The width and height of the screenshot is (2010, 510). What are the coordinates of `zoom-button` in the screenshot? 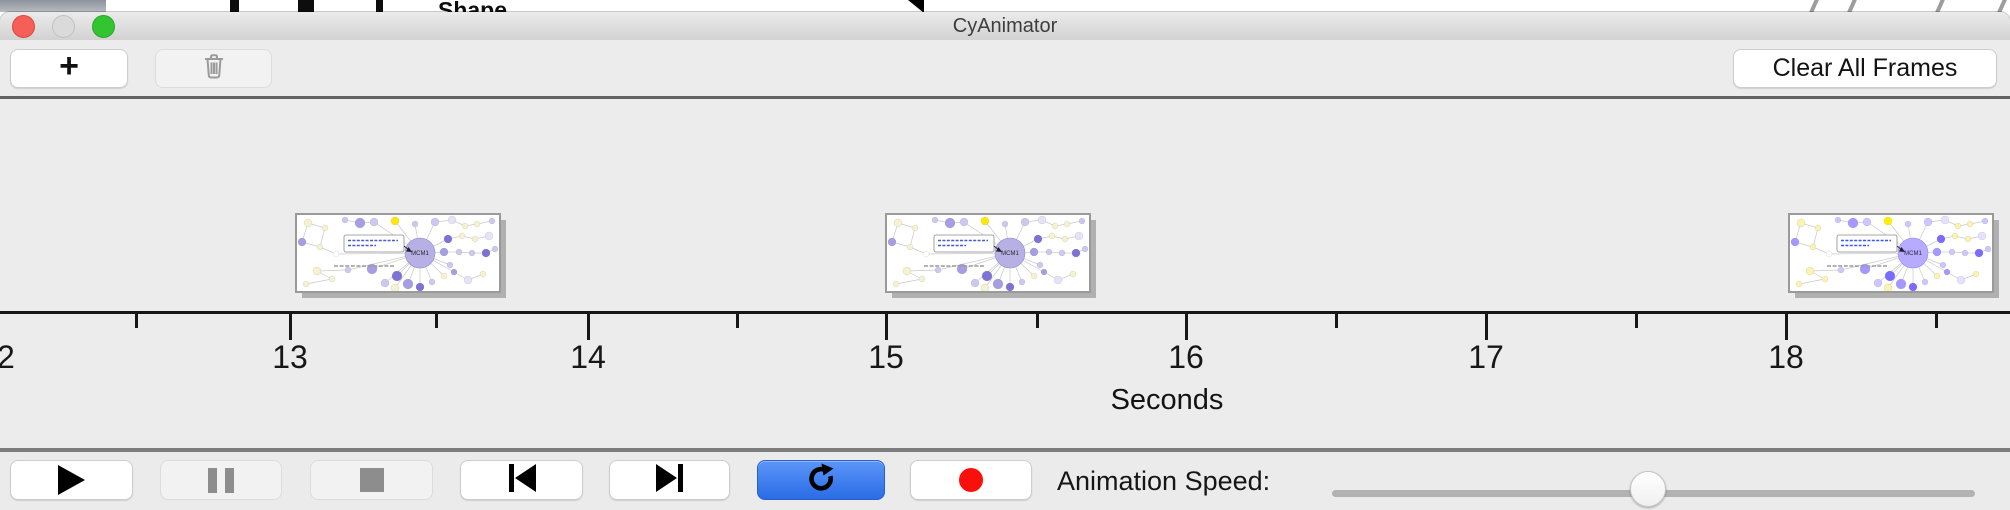 It's located at (103, 26).